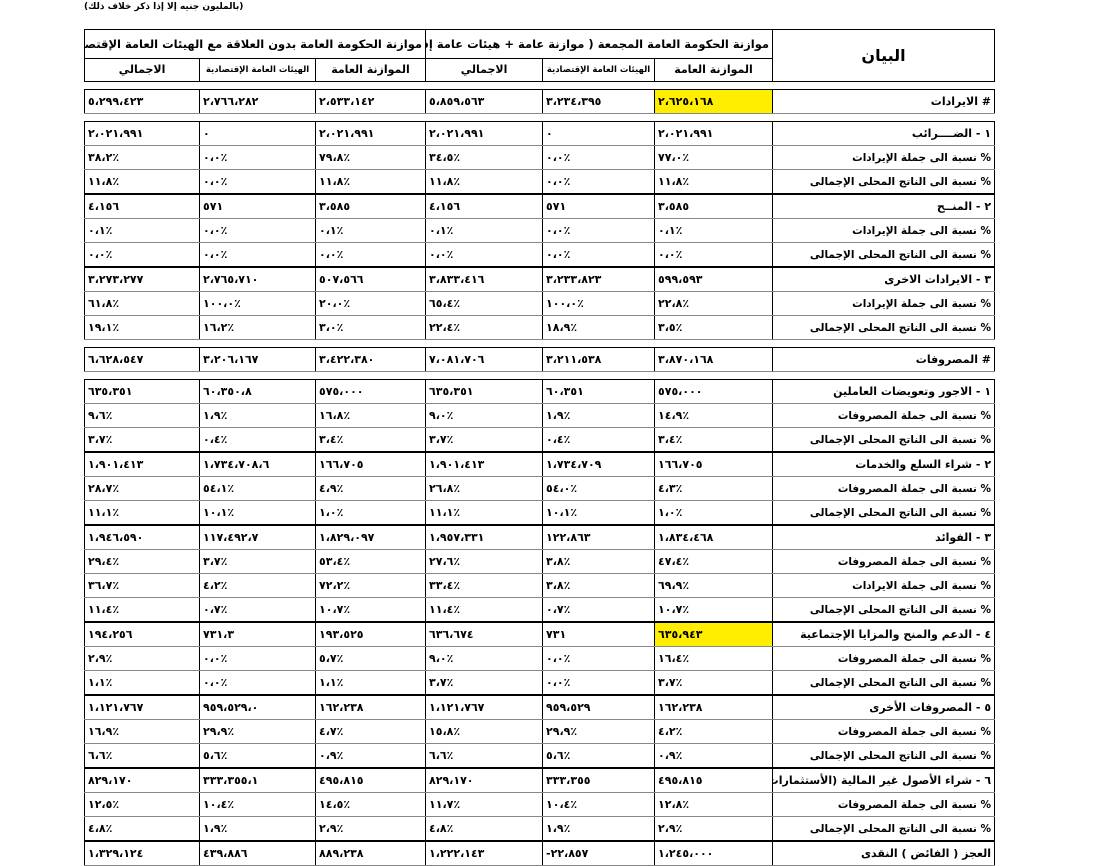 This screenshot has height=866, width=1098. What do you see at coordinates (371, 634) in the screenshot?
I see `value-cell: ١٩٣،٥٢٥` at bounding box center [371, 634].